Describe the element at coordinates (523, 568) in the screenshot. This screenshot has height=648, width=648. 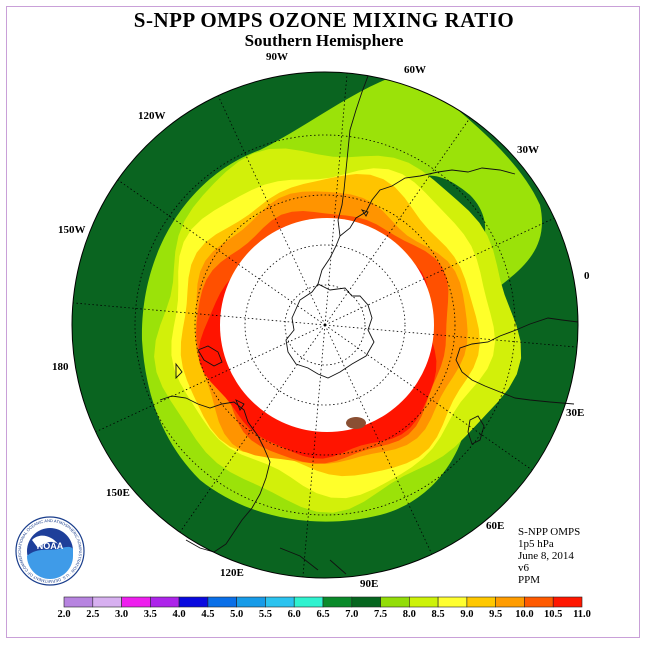
I see `info-version: v6` at that location.